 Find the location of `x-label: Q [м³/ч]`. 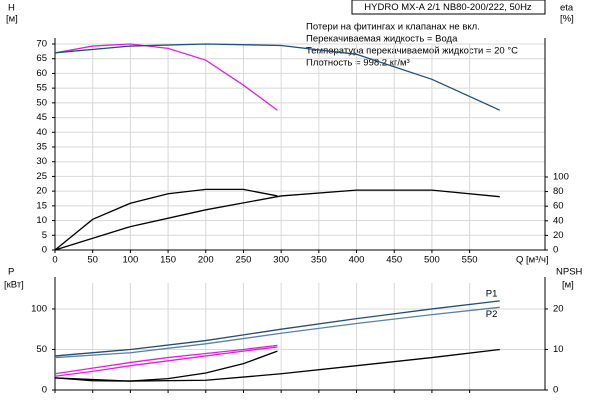

x-label: Q [м³/ч] is located at coordinates (532, 260).